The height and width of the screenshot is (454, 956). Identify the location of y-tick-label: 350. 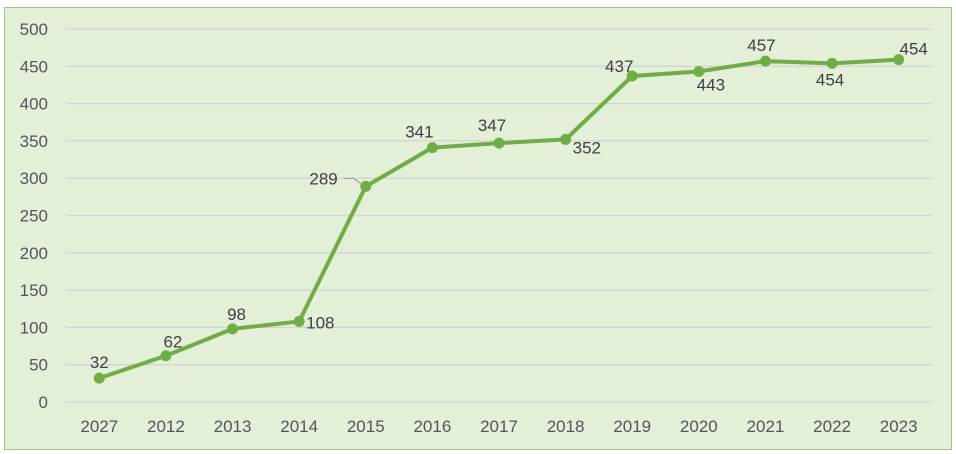
(34, 141).